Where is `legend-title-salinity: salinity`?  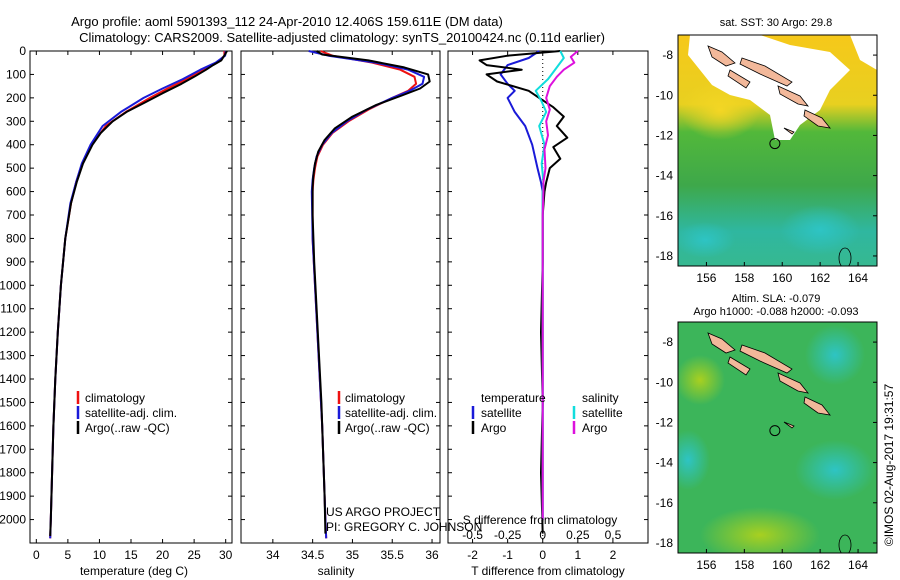 legend-title-salinity: salinity is located at coordinates (600, 398).